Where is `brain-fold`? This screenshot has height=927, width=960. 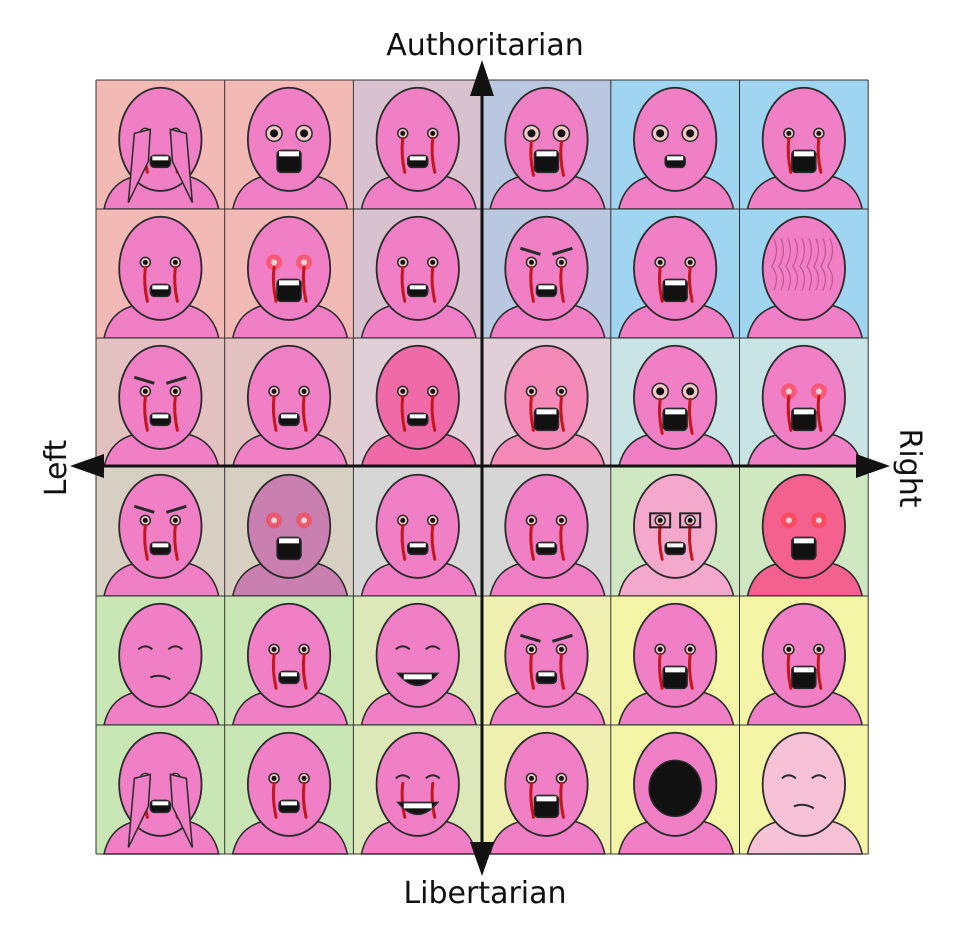 brain-fold is located at coordinates (795, 264).